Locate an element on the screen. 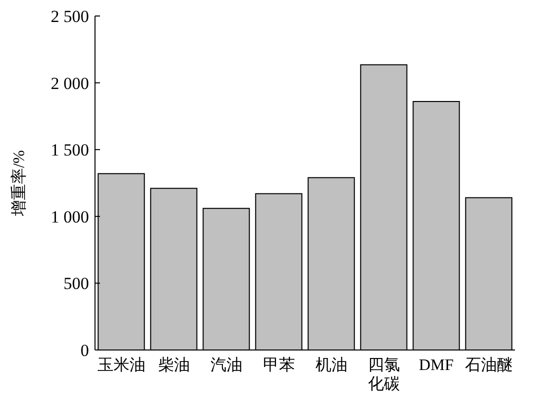  x-tick-label: DMF is located at coordinates (436, 365).